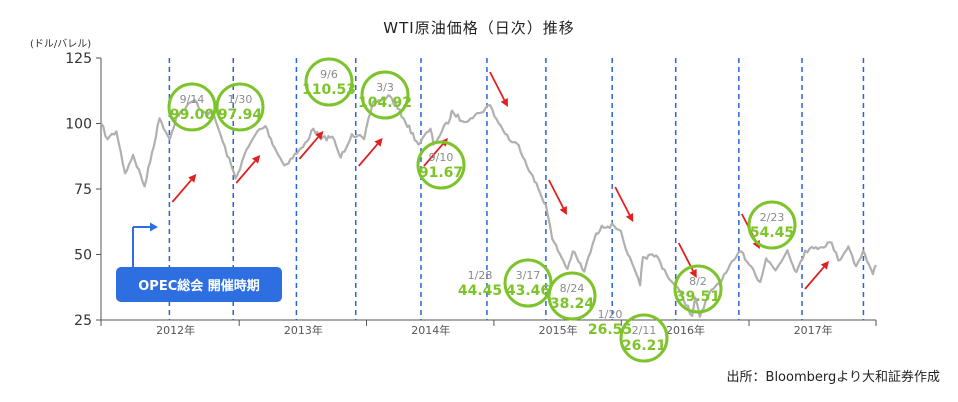 This screenshot has width=958, height=402. What do you see at coordinates (698, 281) in the screenshot?
I see `annotation-date: 8/2` at bounding box center [698, 281].